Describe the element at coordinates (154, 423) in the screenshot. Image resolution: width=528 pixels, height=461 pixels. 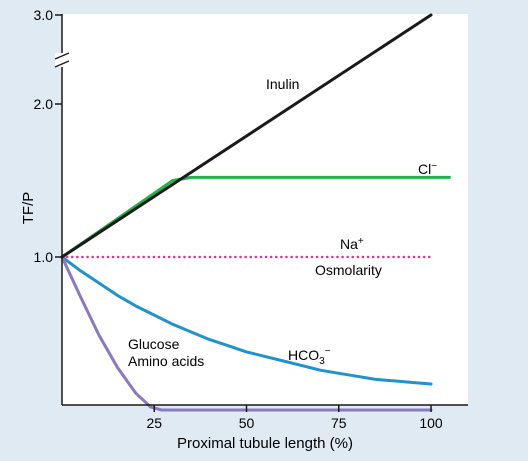
I see `x-tick-label: 25` at that location.